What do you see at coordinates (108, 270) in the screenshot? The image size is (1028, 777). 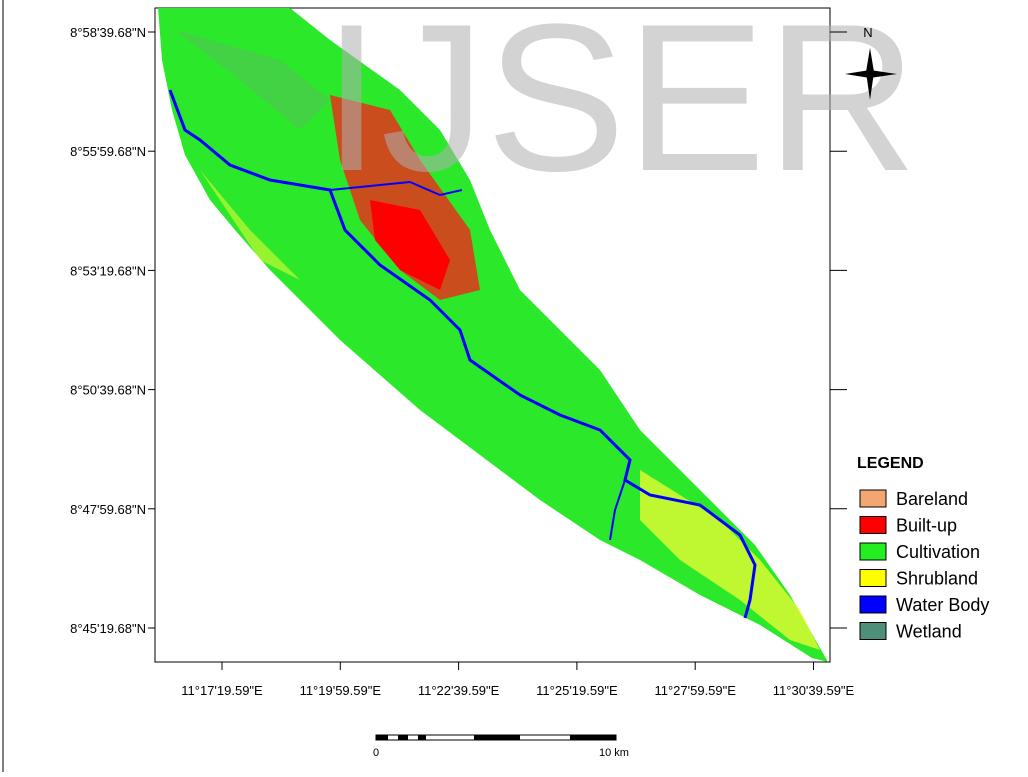 I see `lat-label: 8°53'19.68"N` at bounding box center [108, 270].